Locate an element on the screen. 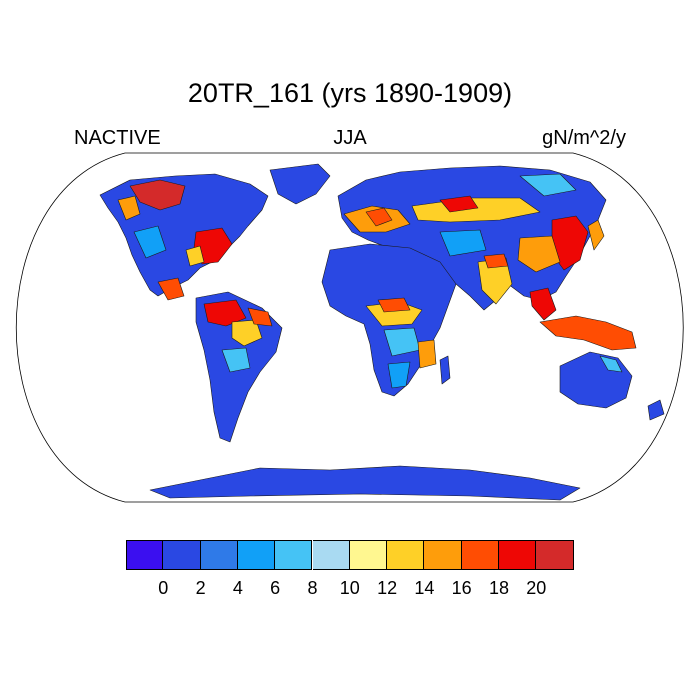 This screenshot has height=700, width=700. region-brazil-mid is located at coordinates (236, 360).